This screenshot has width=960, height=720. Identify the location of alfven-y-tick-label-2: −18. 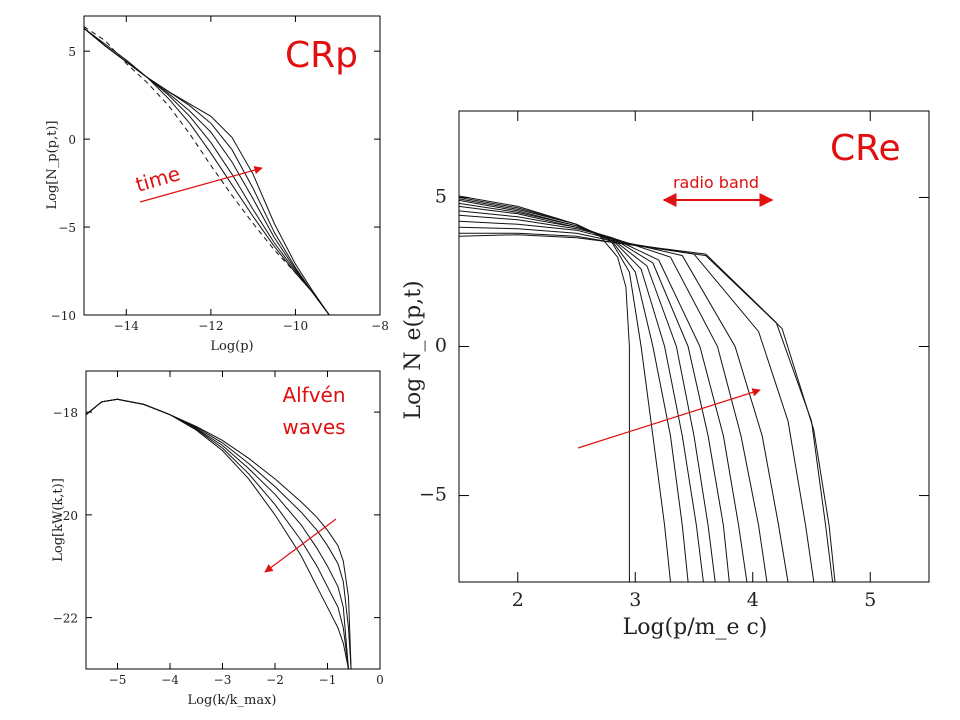
(65, 413).